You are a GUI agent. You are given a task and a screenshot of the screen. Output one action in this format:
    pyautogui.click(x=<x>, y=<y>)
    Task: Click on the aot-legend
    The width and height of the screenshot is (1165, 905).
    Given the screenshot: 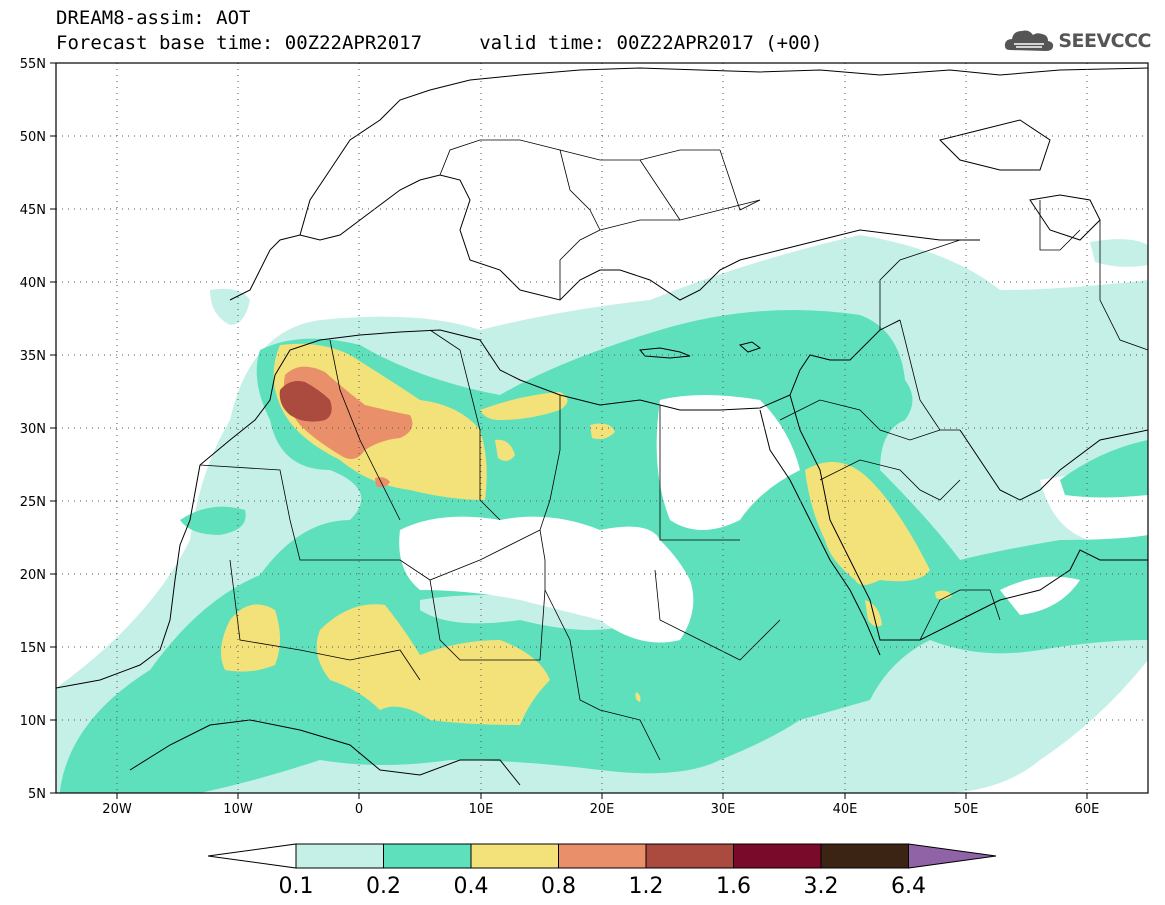 What is the action you would take?
    pyautogui.click(x=602, y=856)
    